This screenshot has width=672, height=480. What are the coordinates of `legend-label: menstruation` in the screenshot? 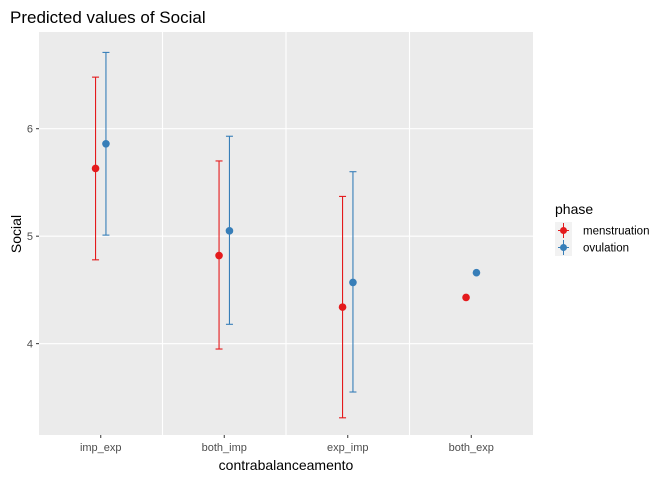 It's located at (616, 232).